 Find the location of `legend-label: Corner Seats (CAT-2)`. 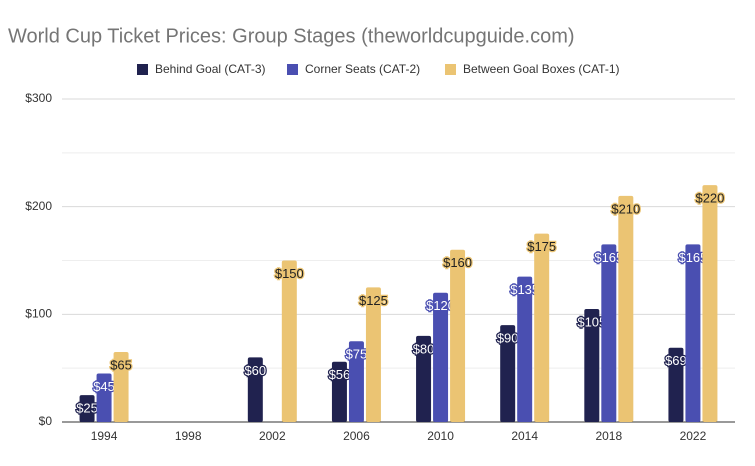

legend-label: Corner Seats (CAT-2) is located at coordinates (362, 69).